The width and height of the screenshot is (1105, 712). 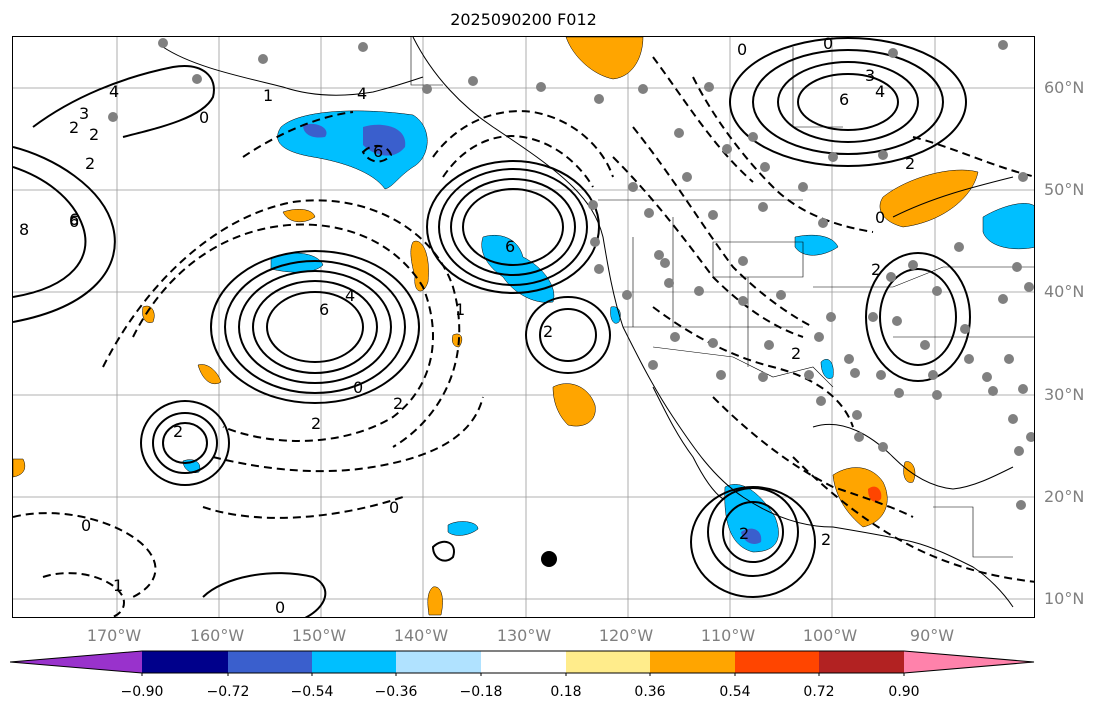 I want to click on colorbar, so click(x=522, y=663).